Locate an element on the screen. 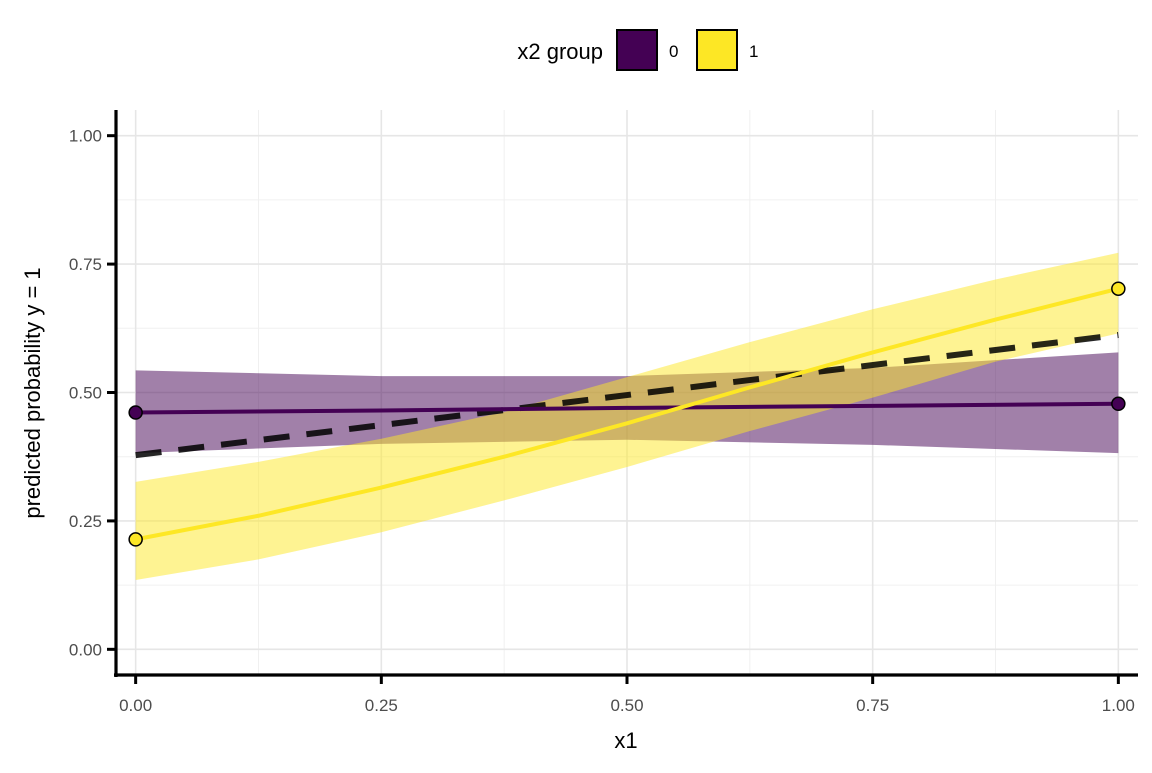 Image resolution: width=1152 pixels, height=773 pixels. x-tick-label: 0.75 is located at coordinates (872, 705).